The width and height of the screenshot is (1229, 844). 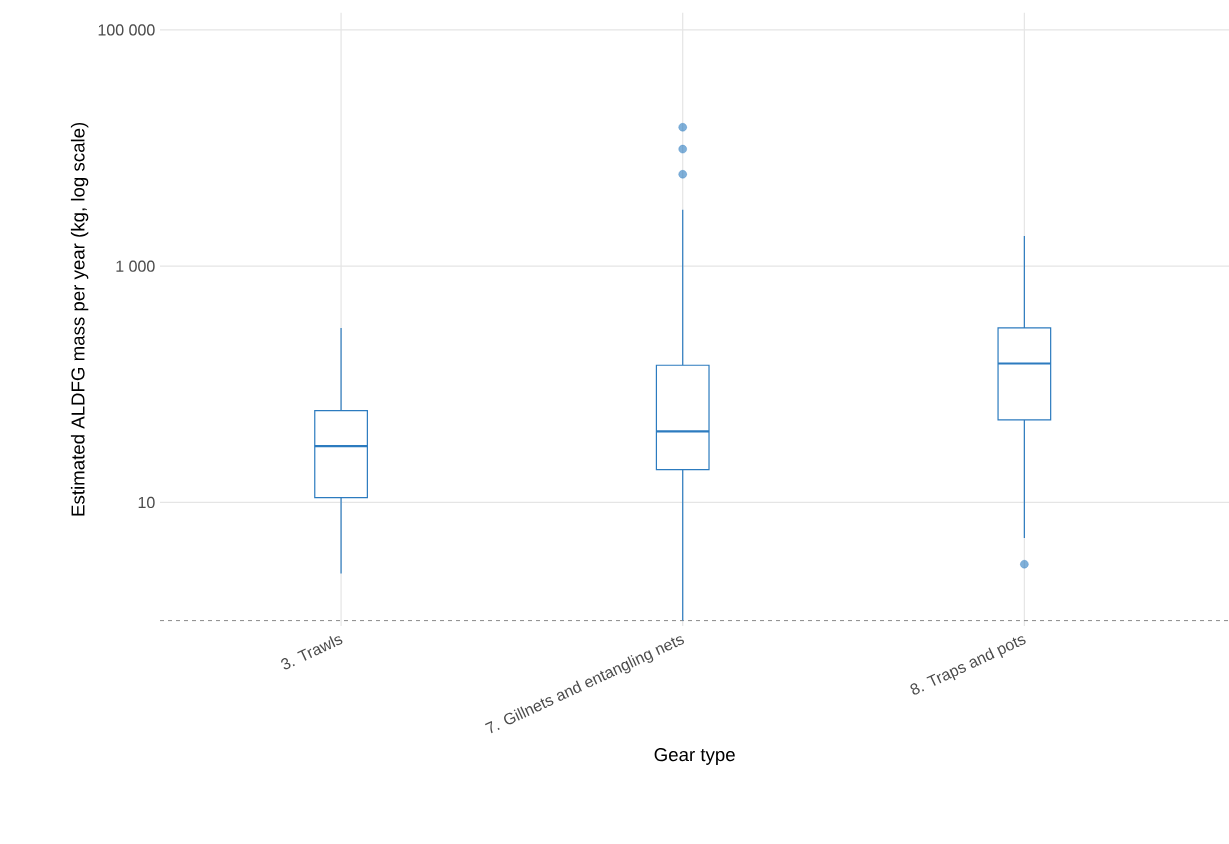 What do you see at coordinates (135, 266) in the screenshot?
I see `y-tick-label: 1 000` at bounding box center [135, 266].